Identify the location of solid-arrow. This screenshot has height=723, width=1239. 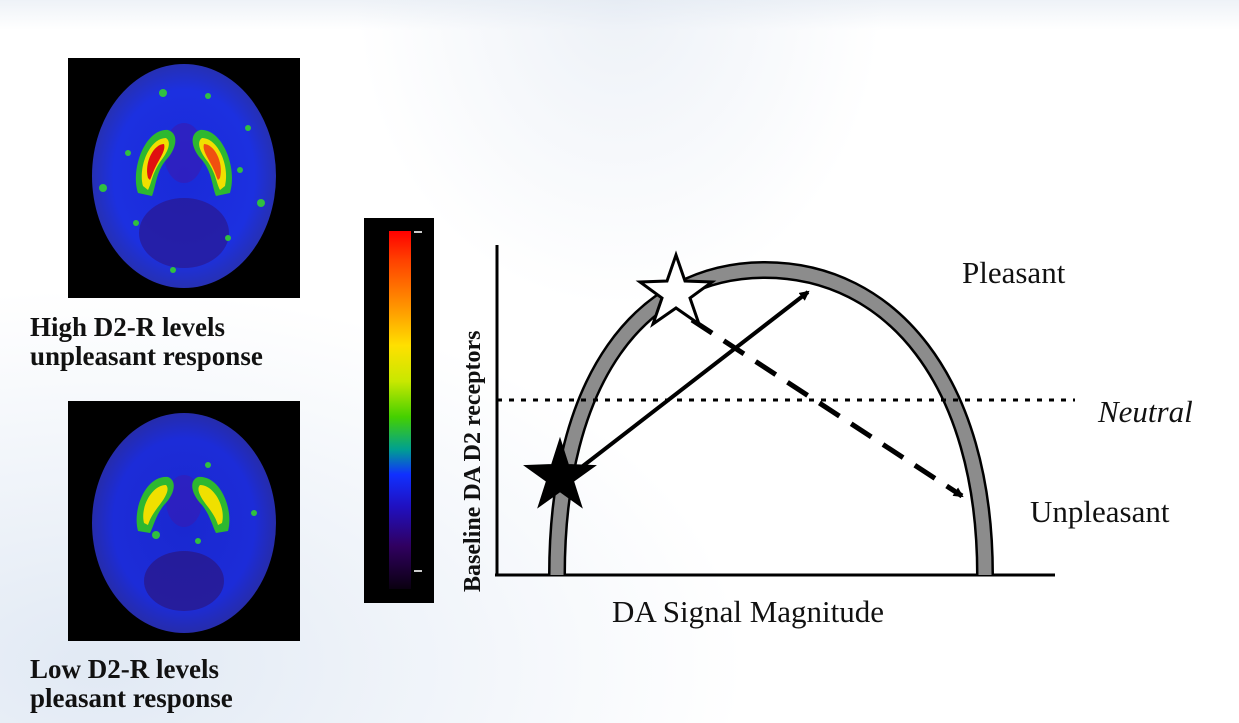
(689, 384).